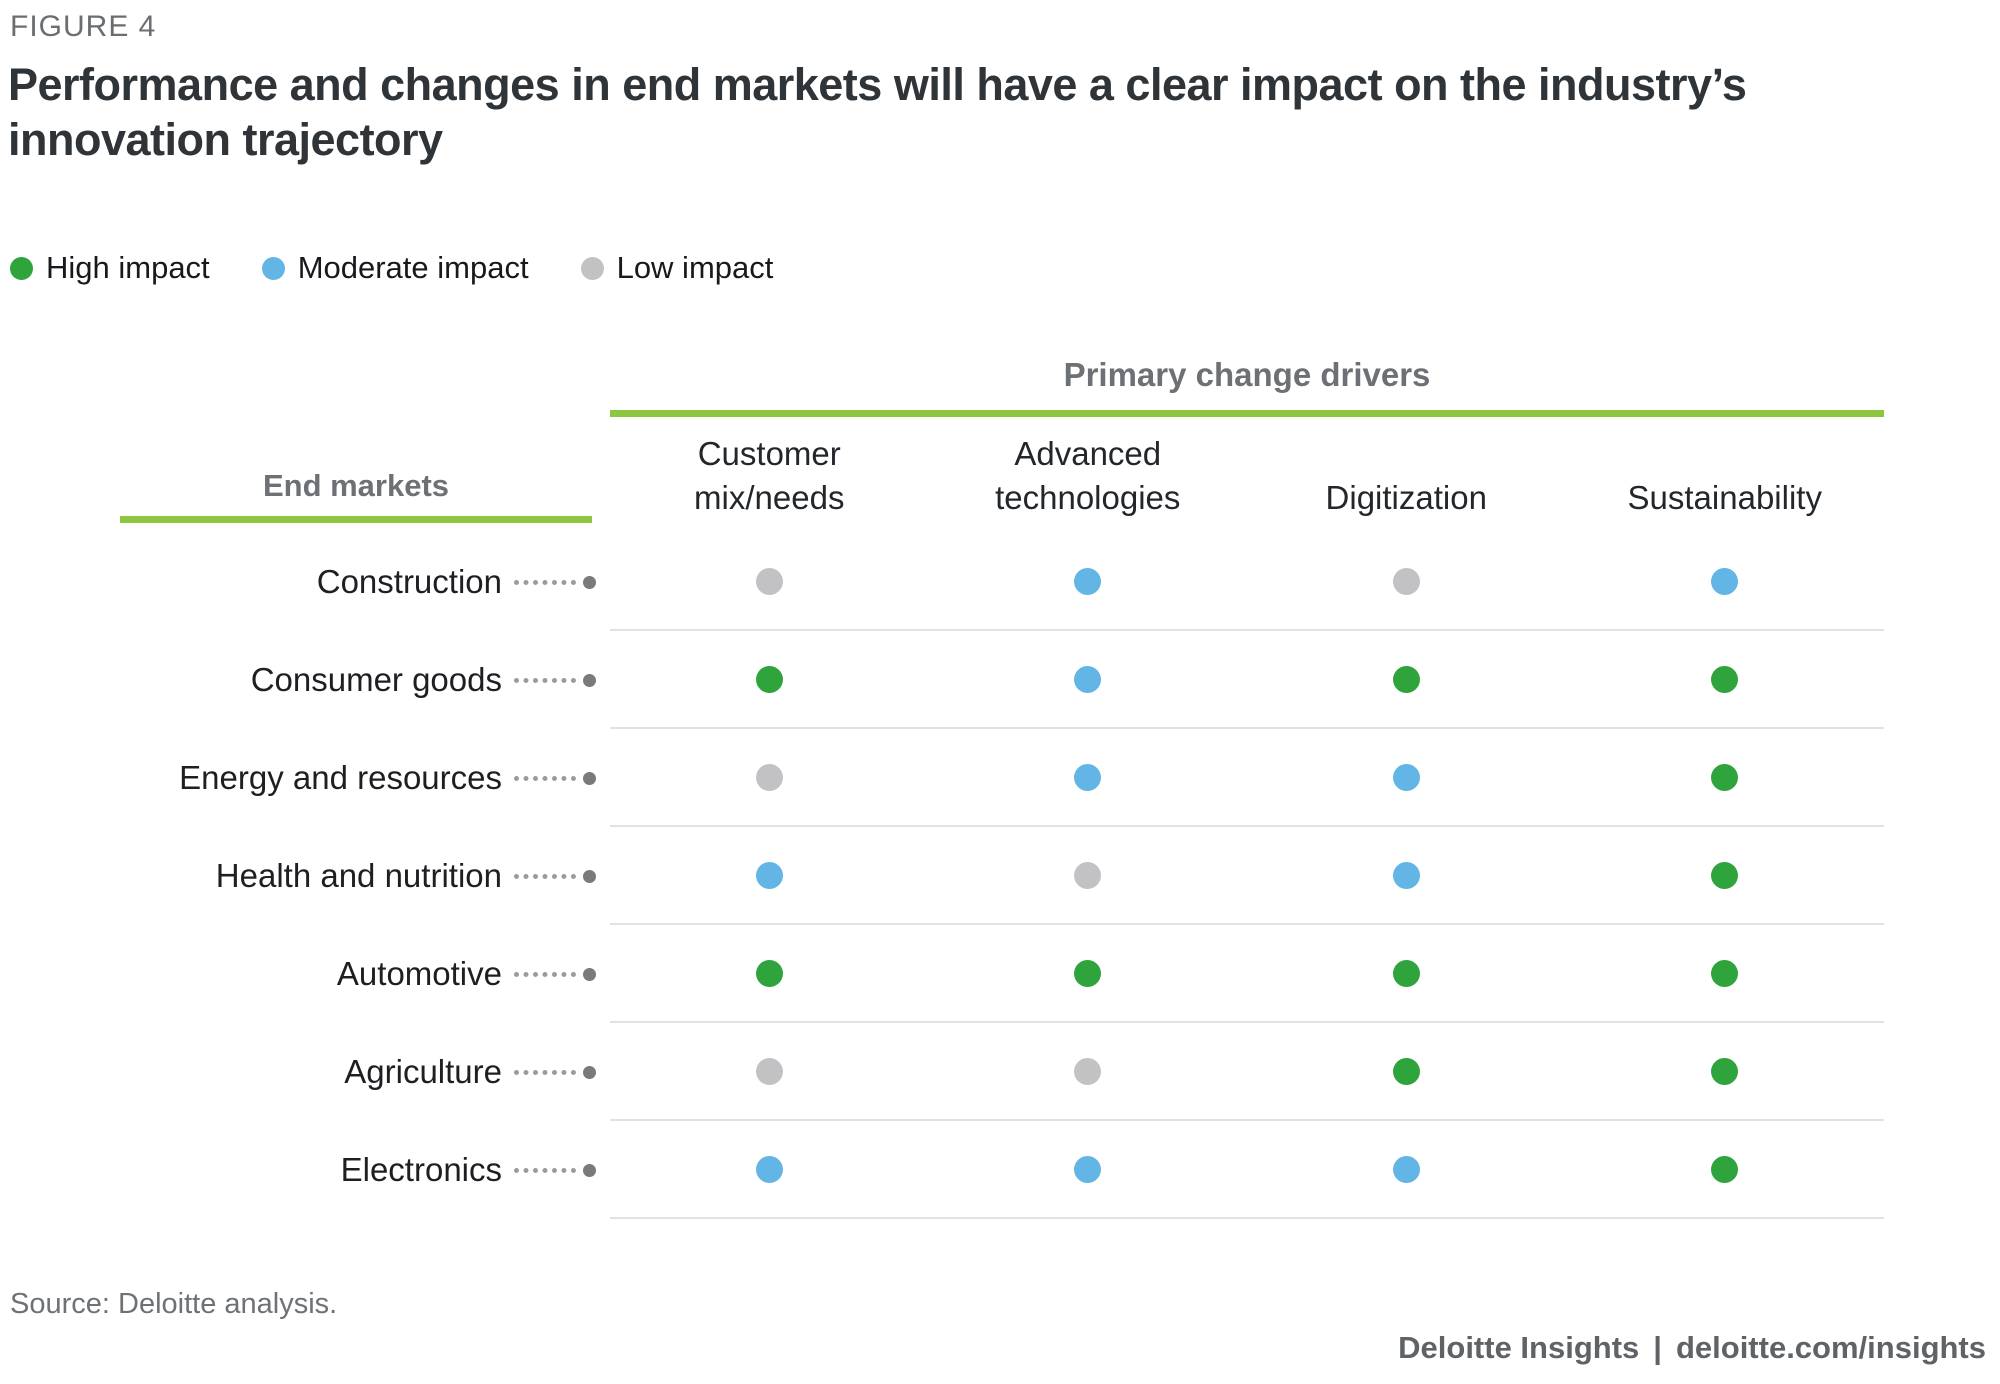  Describe the element at coordinates (305, 974) in the screenshot. I see `row-label-cell: Automotive` at that location.